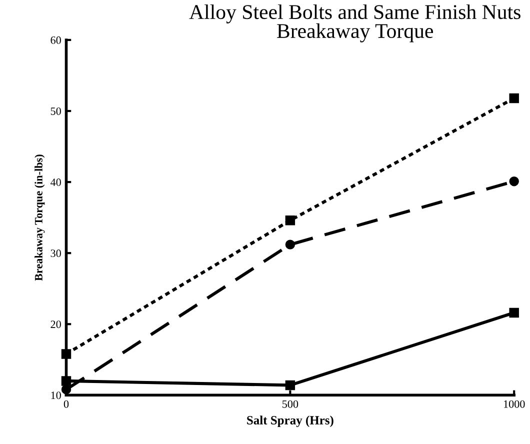  I want to click on y-tick-label: 50, so click(55, 111).